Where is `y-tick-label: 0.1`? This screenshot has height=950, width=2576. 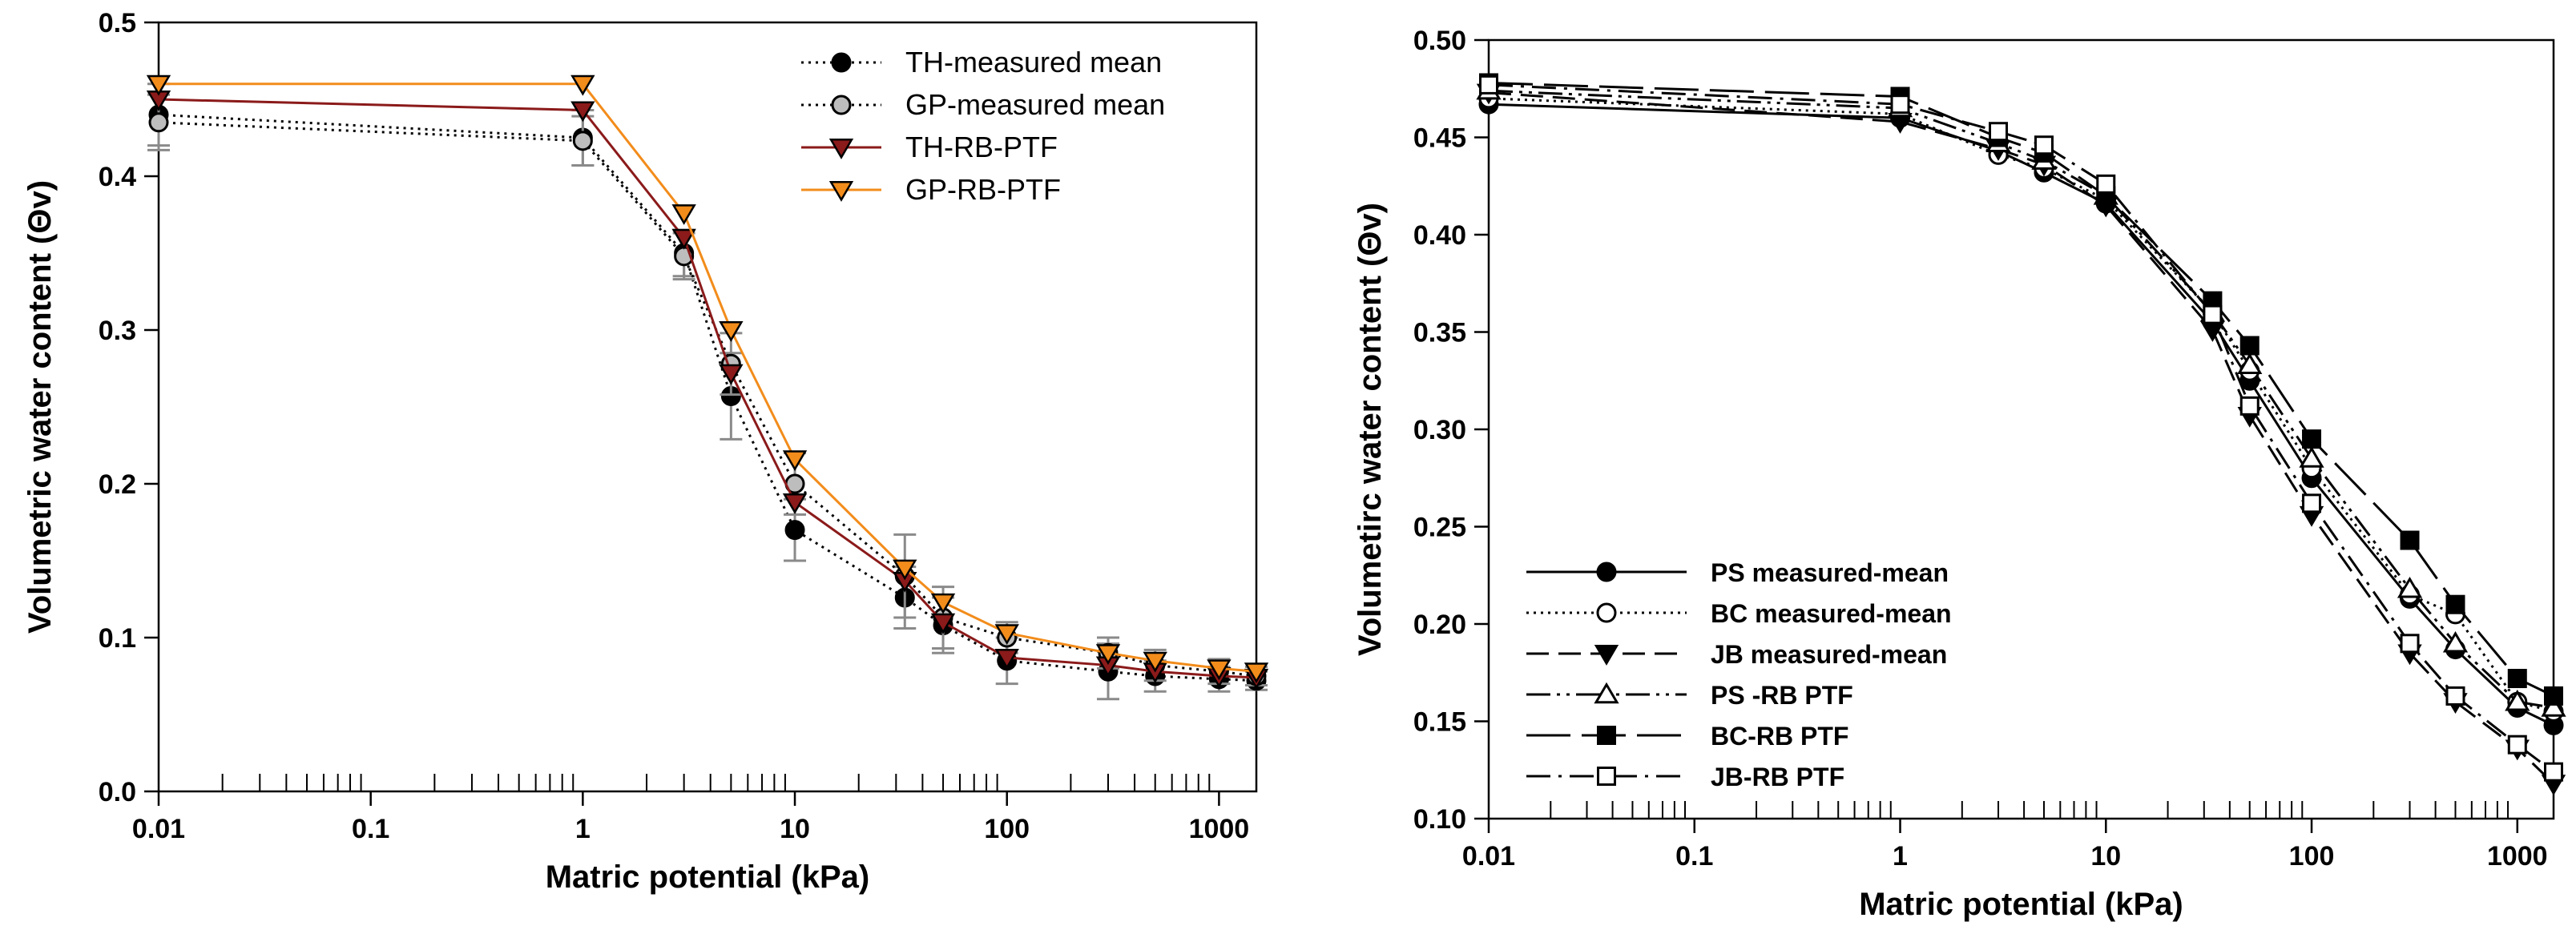
y-tick-label: 0.1 is located at coordinates (117, 638).